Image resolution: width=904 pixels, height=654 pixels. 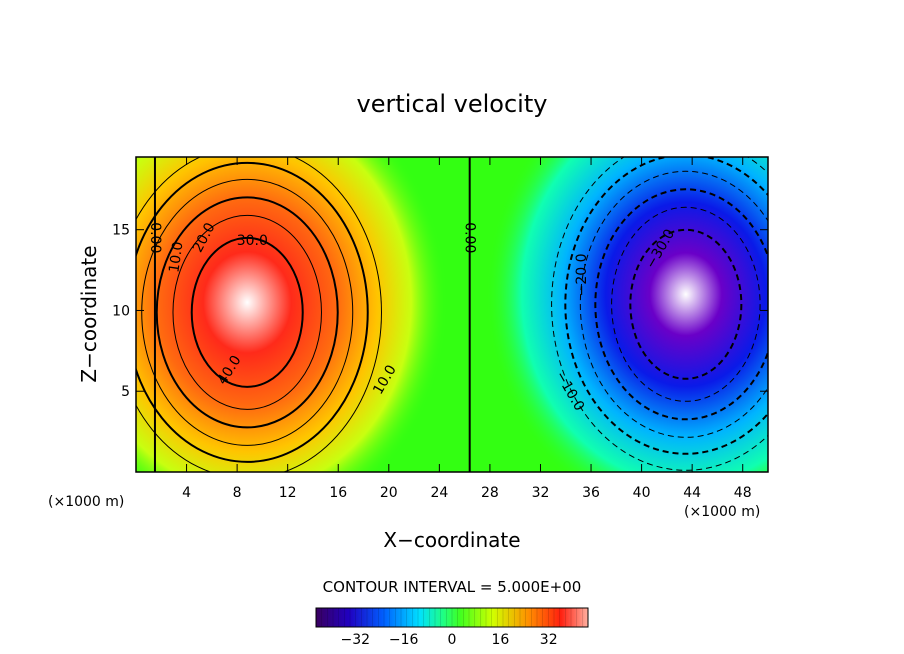 What do you see at coordinates (692, 493) in the screenshot?
I see `x-tick-label: 44` at bounding box center [692, 493].